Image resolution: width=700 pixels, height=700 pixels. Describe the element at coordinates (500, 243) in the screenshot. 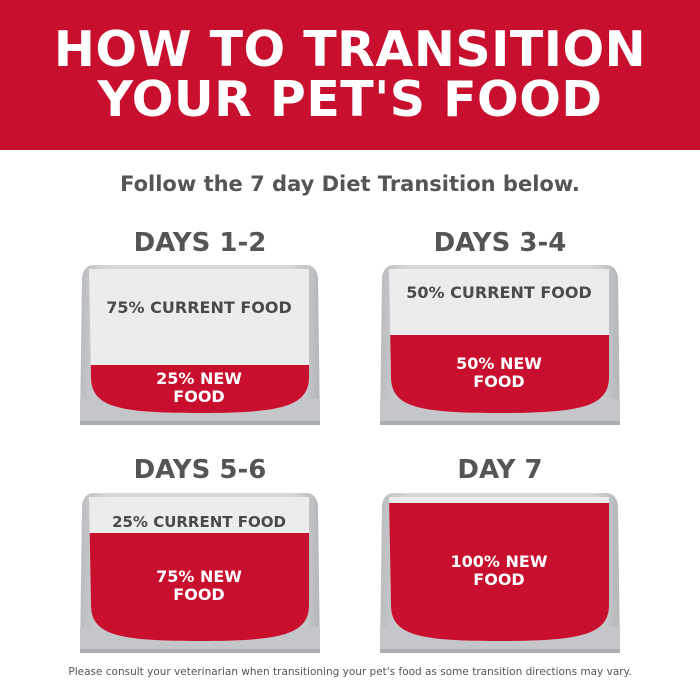

I see `stage-day-label: DAYS 3-4` at that location.